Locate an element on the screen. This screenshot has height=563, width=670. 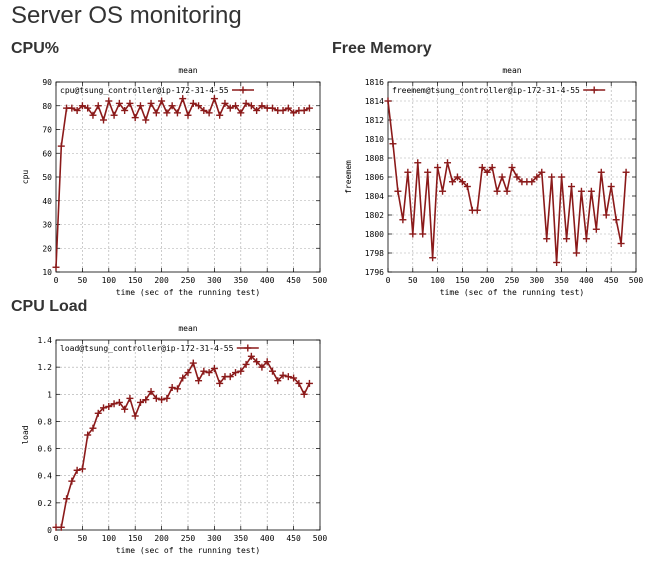
cpu-x-tick-label: 350 is located at coordinates (241, 280).